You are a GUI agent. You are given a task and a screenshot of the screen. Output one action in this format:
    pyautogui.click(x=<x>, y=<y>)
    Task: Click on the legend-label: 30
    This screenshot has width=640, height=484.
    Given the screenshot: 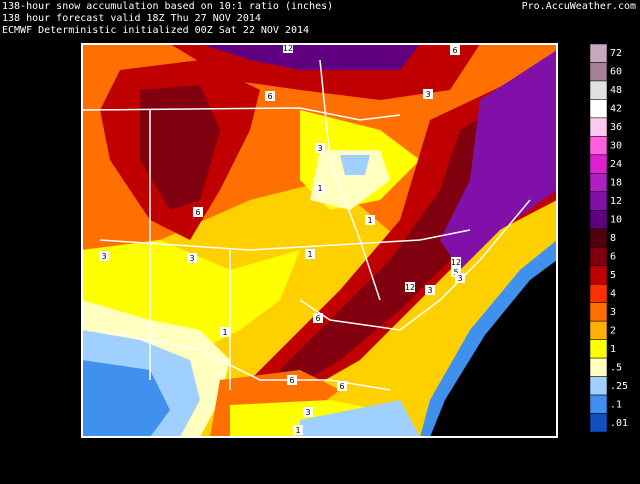 What is the action you would take?
    pyautogui.click(x=616, y=146)
    